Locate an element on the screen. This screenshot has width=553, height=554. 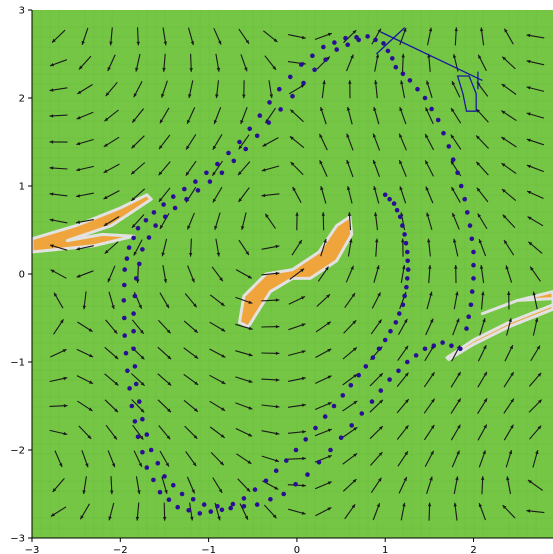
y-tick-label: 0 is located at coordinates (22, 275).